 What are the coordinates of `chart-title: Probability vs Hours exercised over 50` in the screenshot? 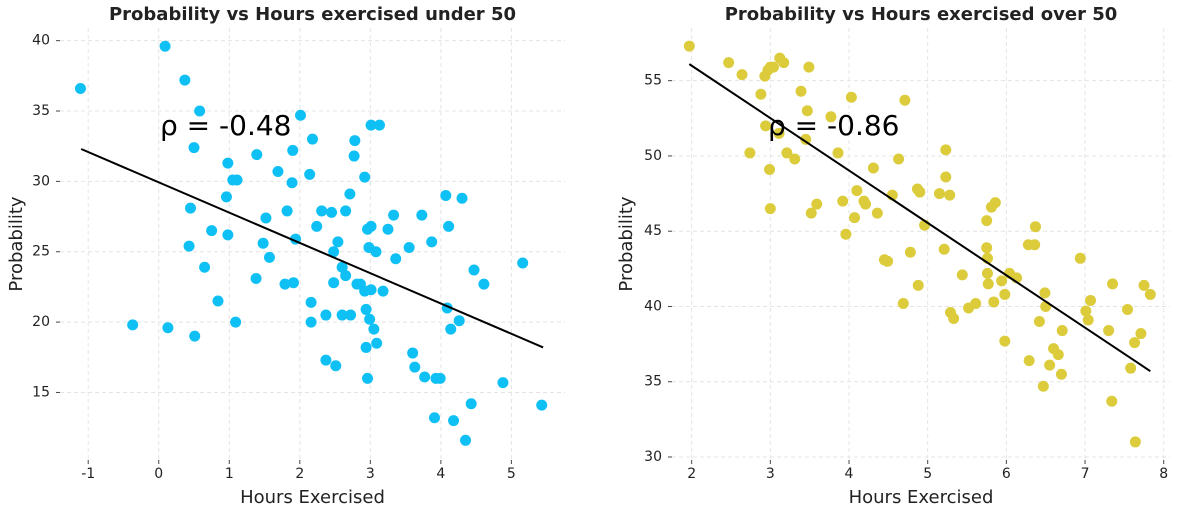 It's located at (921, 14).